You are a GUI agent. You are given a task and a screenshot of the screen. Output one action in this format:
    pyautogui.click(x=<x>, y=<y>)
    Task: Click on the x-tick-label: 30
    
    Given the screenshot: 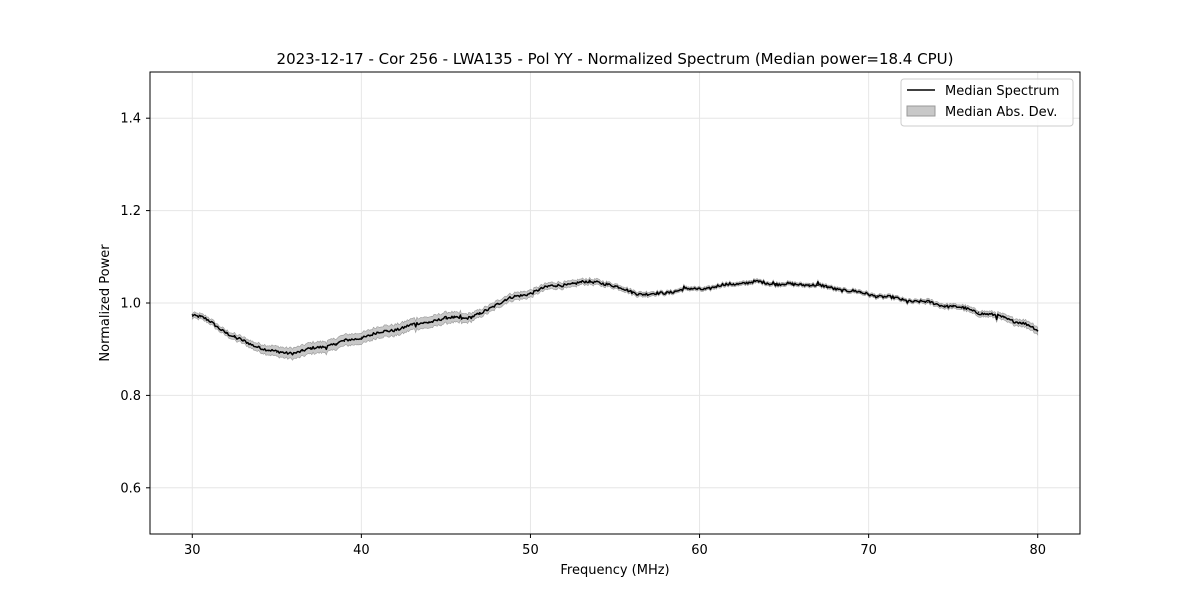 What is the action you would take?
    pyautogui.click(x=192, y=550)
    